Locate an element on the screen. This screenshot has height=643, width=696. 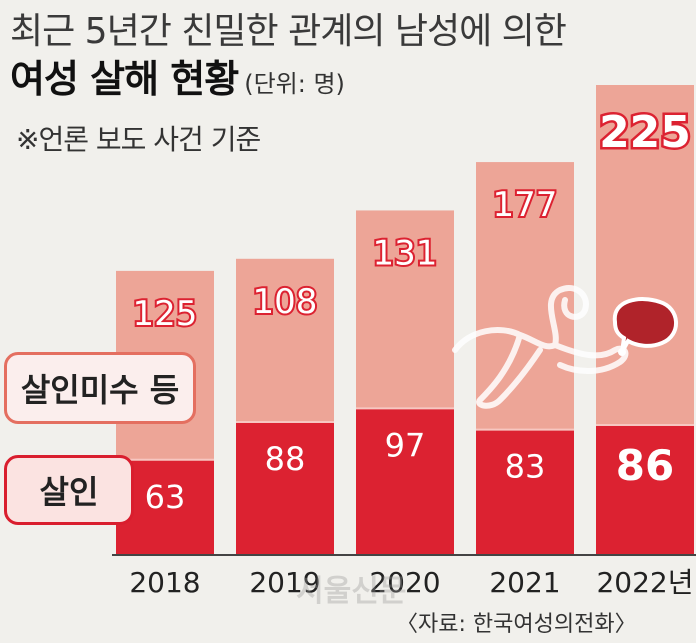
bar-attempt-2020 is located at coordinates (405, 309).